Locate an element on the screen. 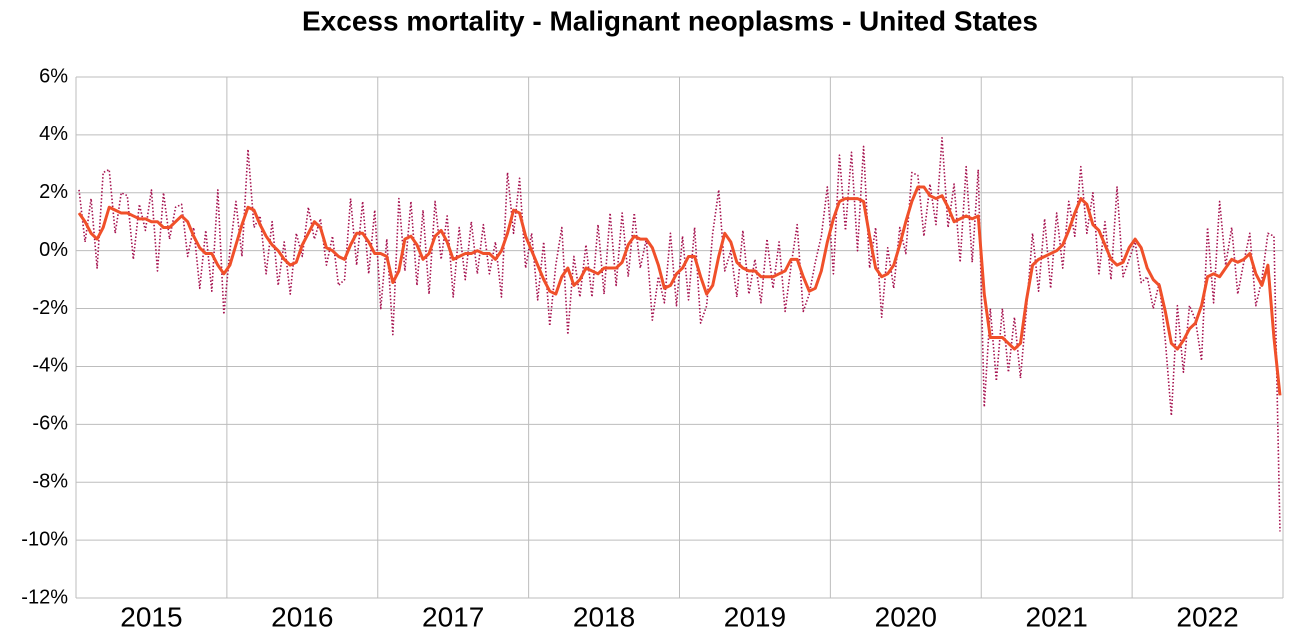 This screenshot has width=1313, height=640. y-tick-label: 6% is located at coordinates (53, 76).